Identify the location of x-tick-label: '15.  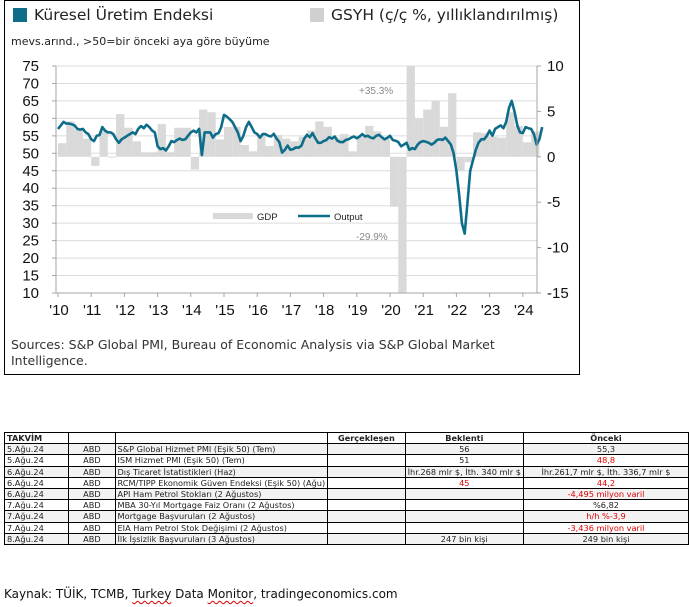
(225, 310).